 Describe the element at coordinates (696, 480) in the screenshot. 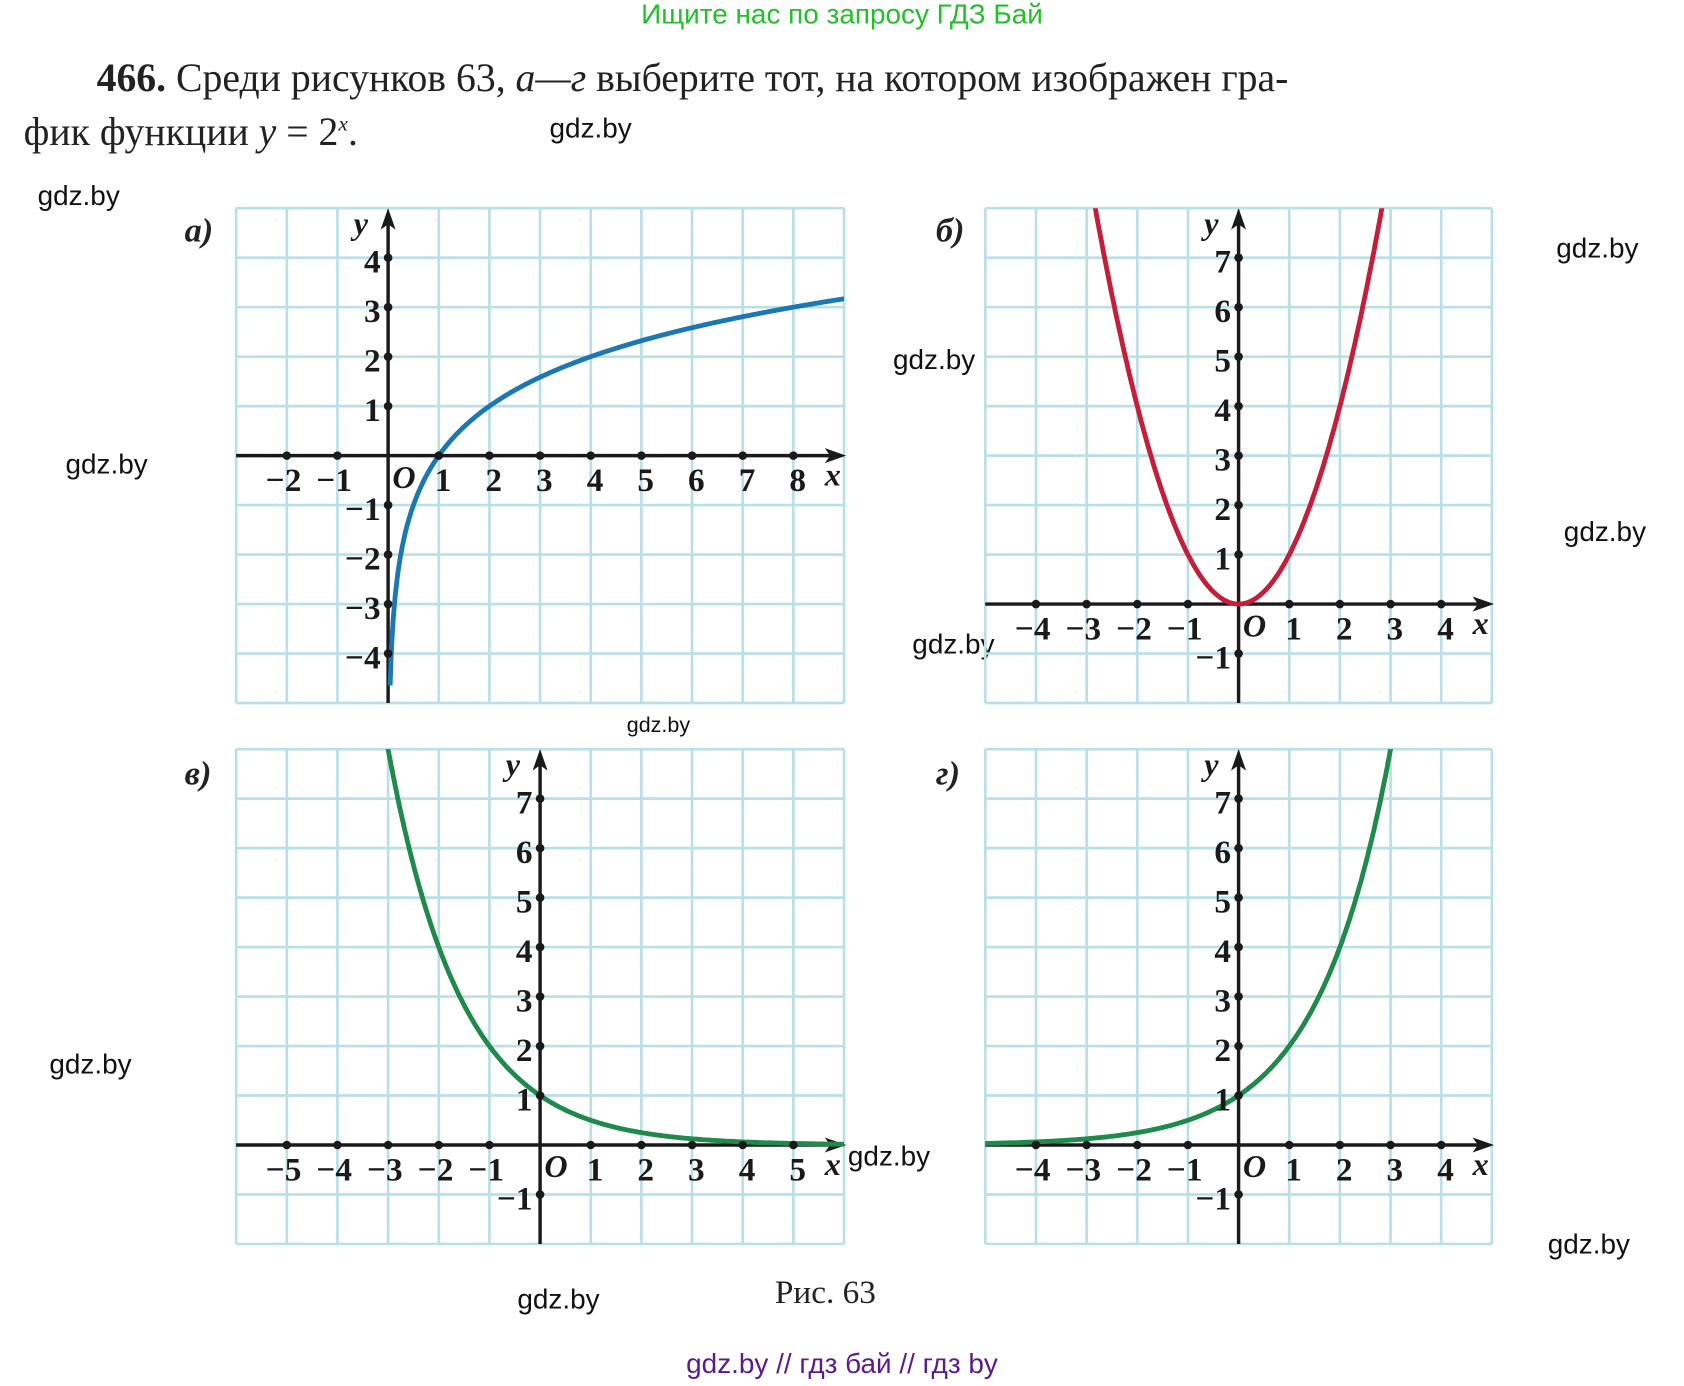

I see `x-tick-label: 6` at that location.